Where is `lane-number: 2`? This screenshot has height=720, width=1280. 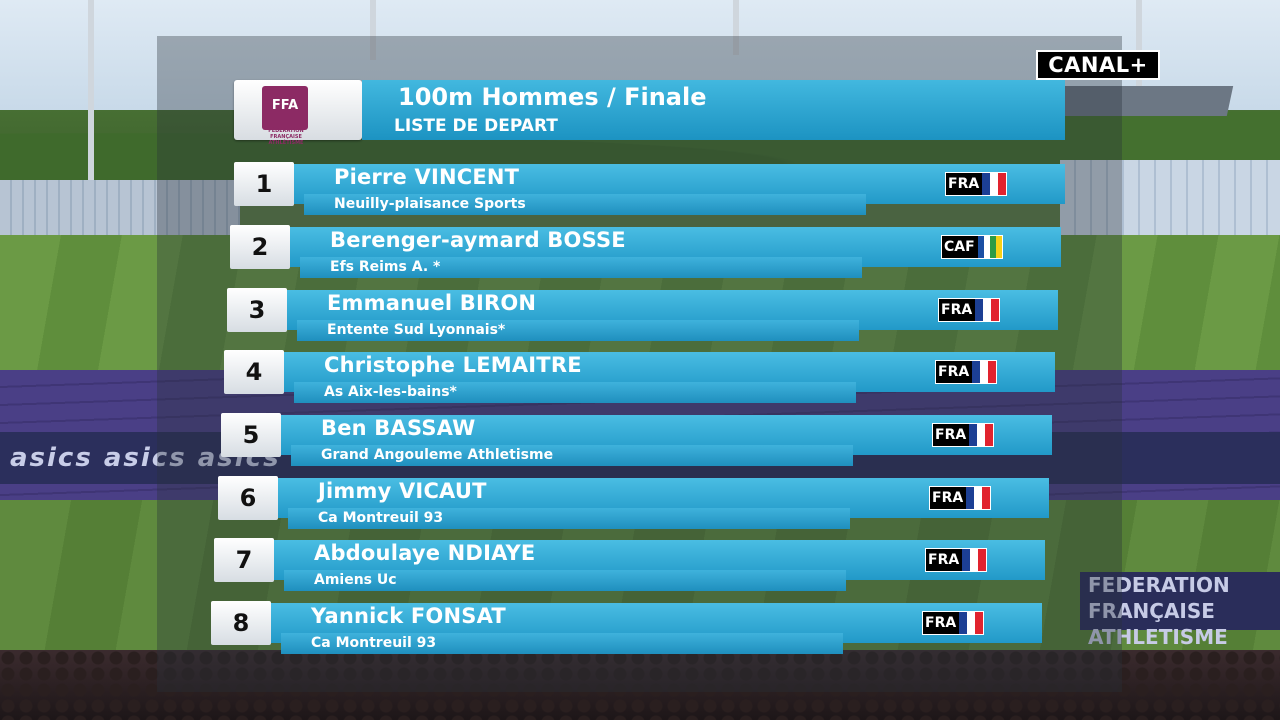 lane-number: 2 is located at coordinates (260, 247).